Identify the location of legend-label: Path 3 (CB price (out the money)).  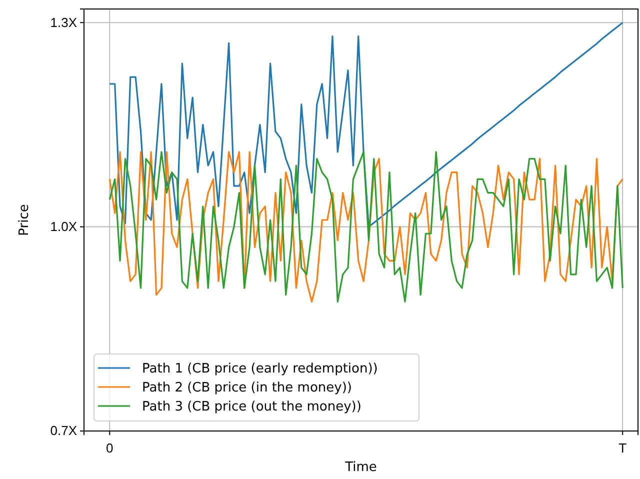
(252, 407).